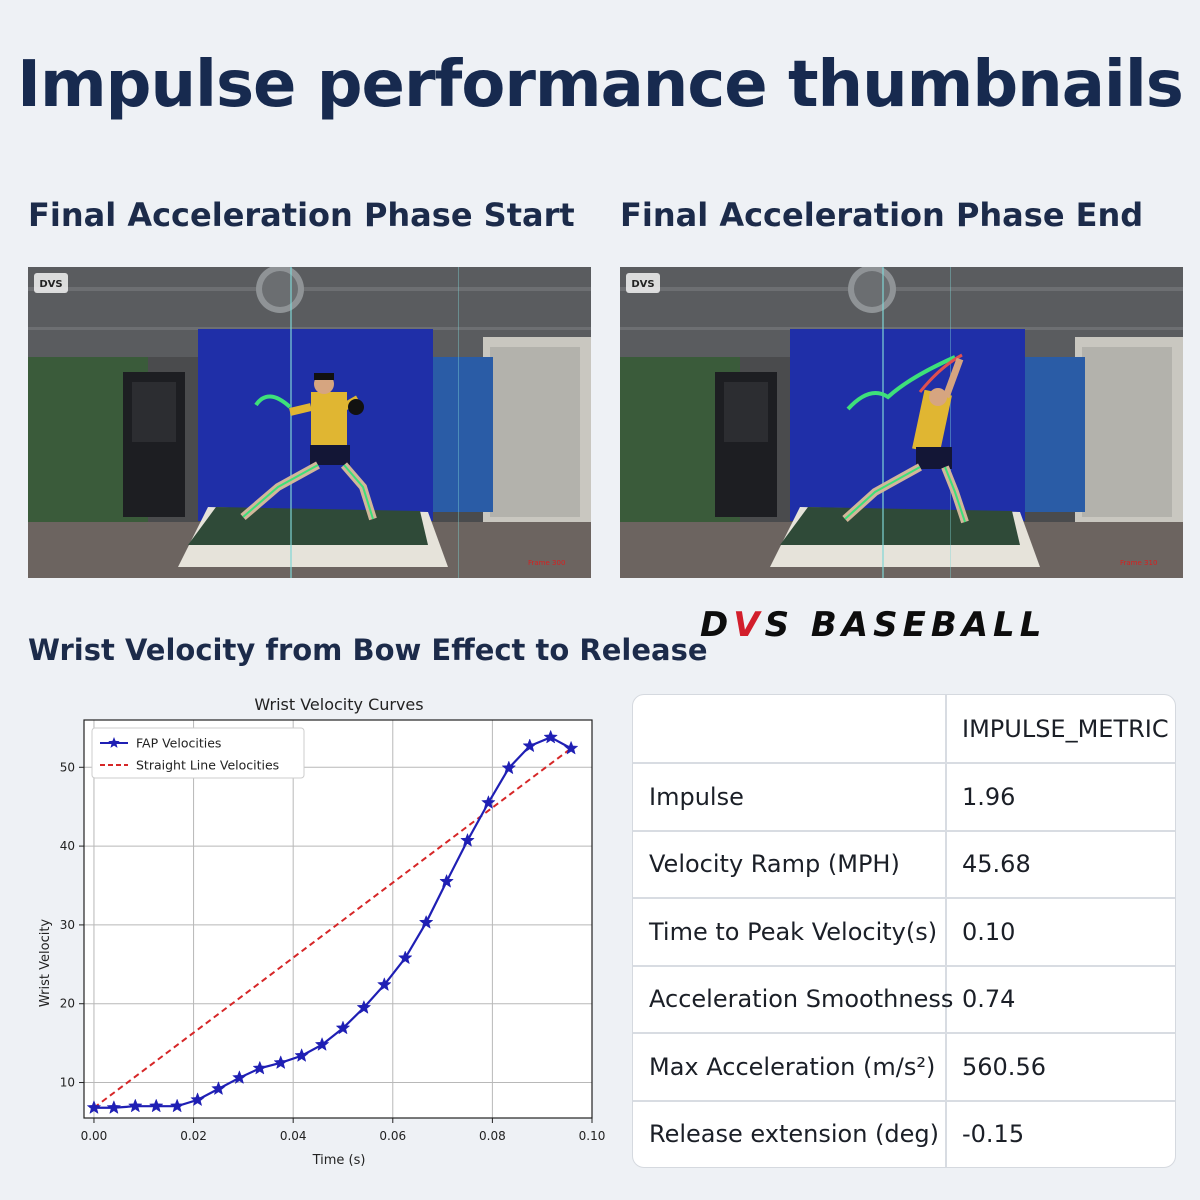  What do you see at coordinates (45, 963) in the screenshot?
I see `chart-ylabel: Wrist Velocity` at bounding box center [45, 963].